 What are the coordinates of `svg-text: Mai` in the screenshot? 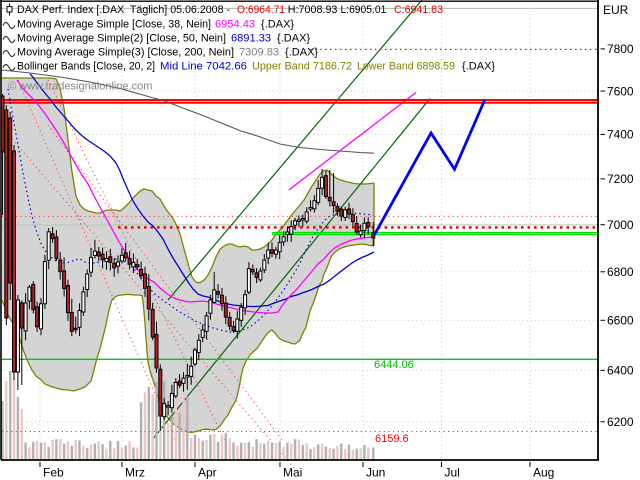 It's located at (292, 473).